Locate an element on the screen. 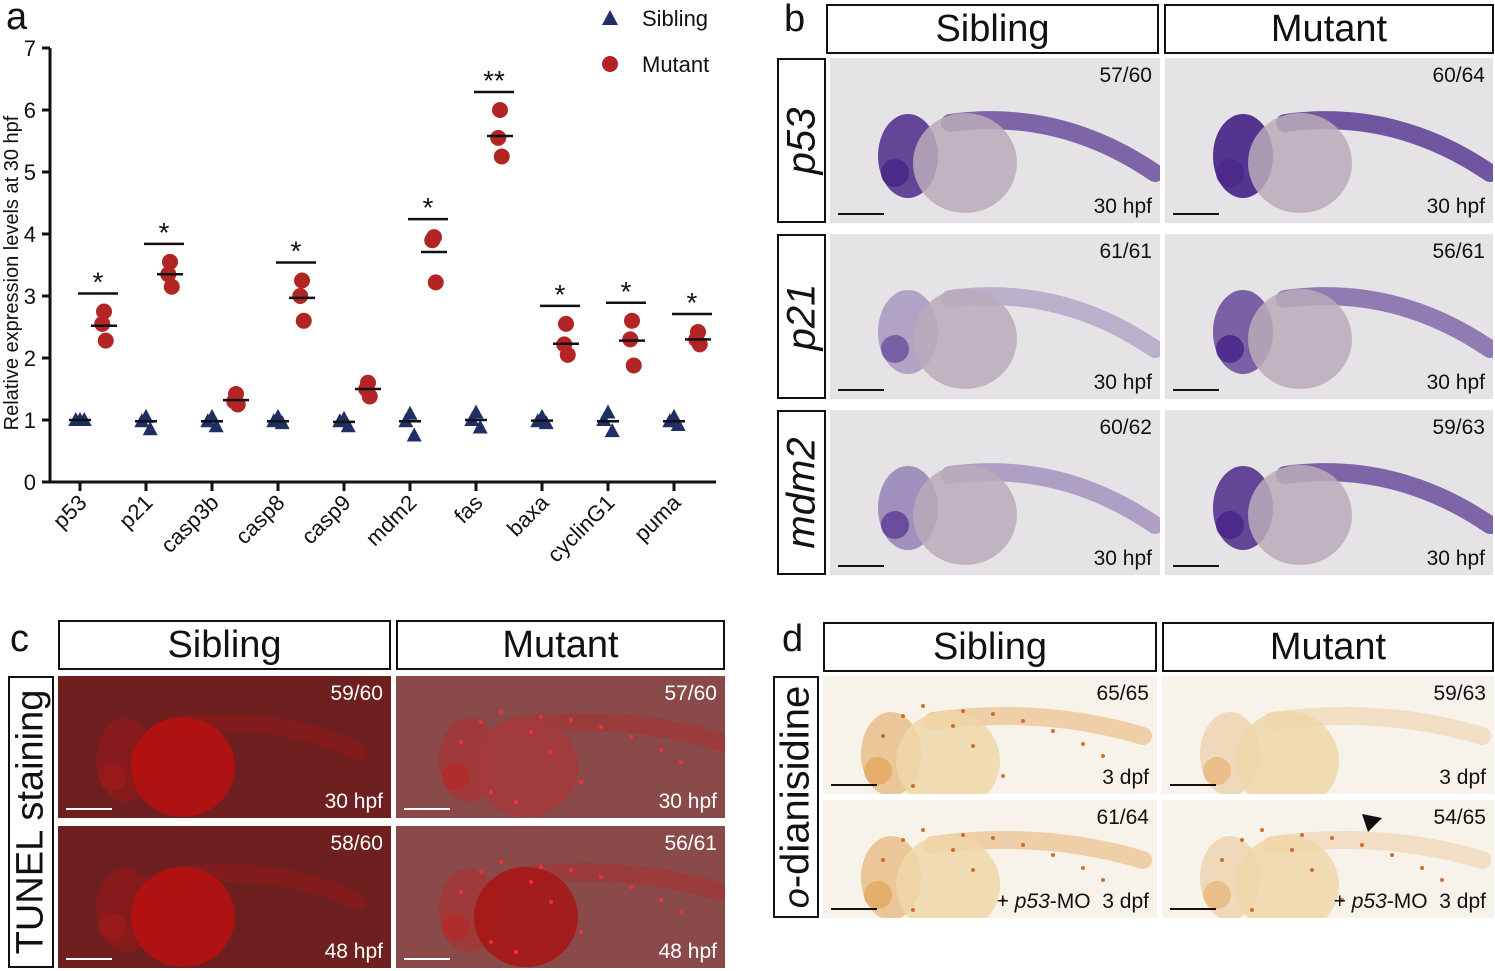  panel-d-sibling-image-0: 65/65 3 dpf is located at coordinates (990, 735).